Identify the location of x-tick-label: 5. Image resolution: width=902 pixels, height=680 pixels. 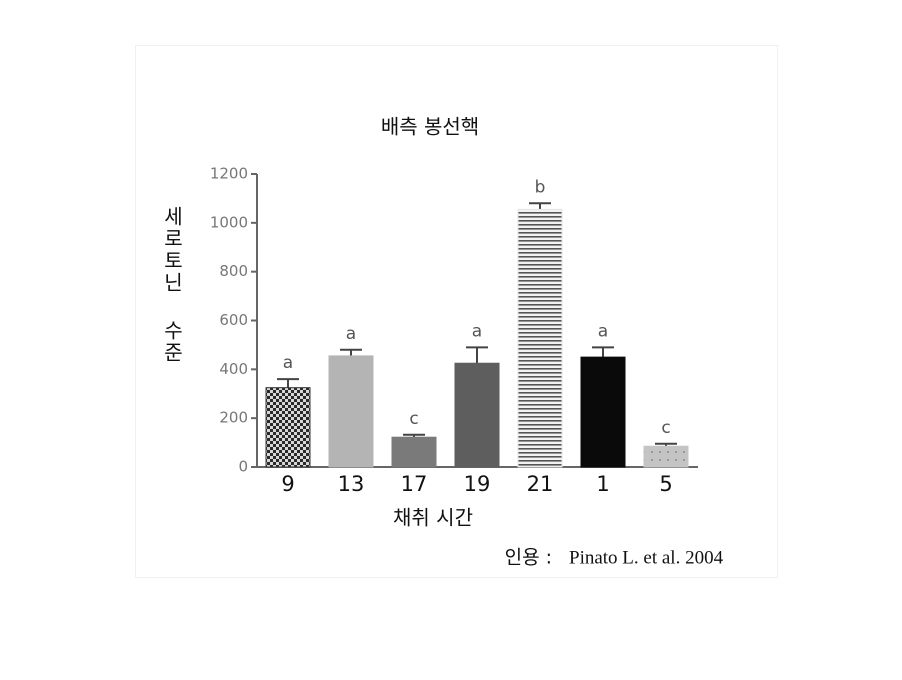
(665, 484).